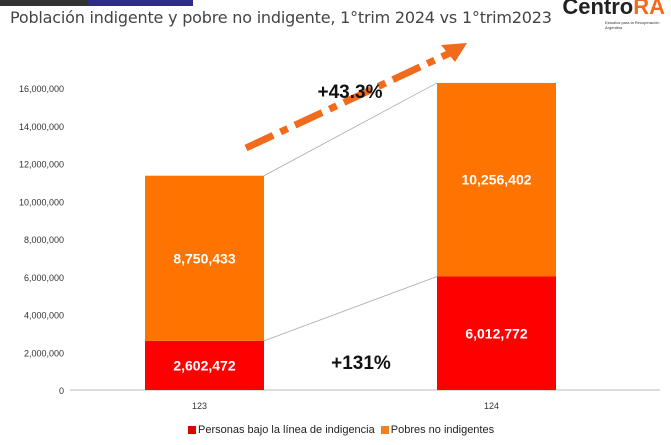 The image size is (671, 445). I want to click on y-tick-label: 2,000,000, so click(44, 353).